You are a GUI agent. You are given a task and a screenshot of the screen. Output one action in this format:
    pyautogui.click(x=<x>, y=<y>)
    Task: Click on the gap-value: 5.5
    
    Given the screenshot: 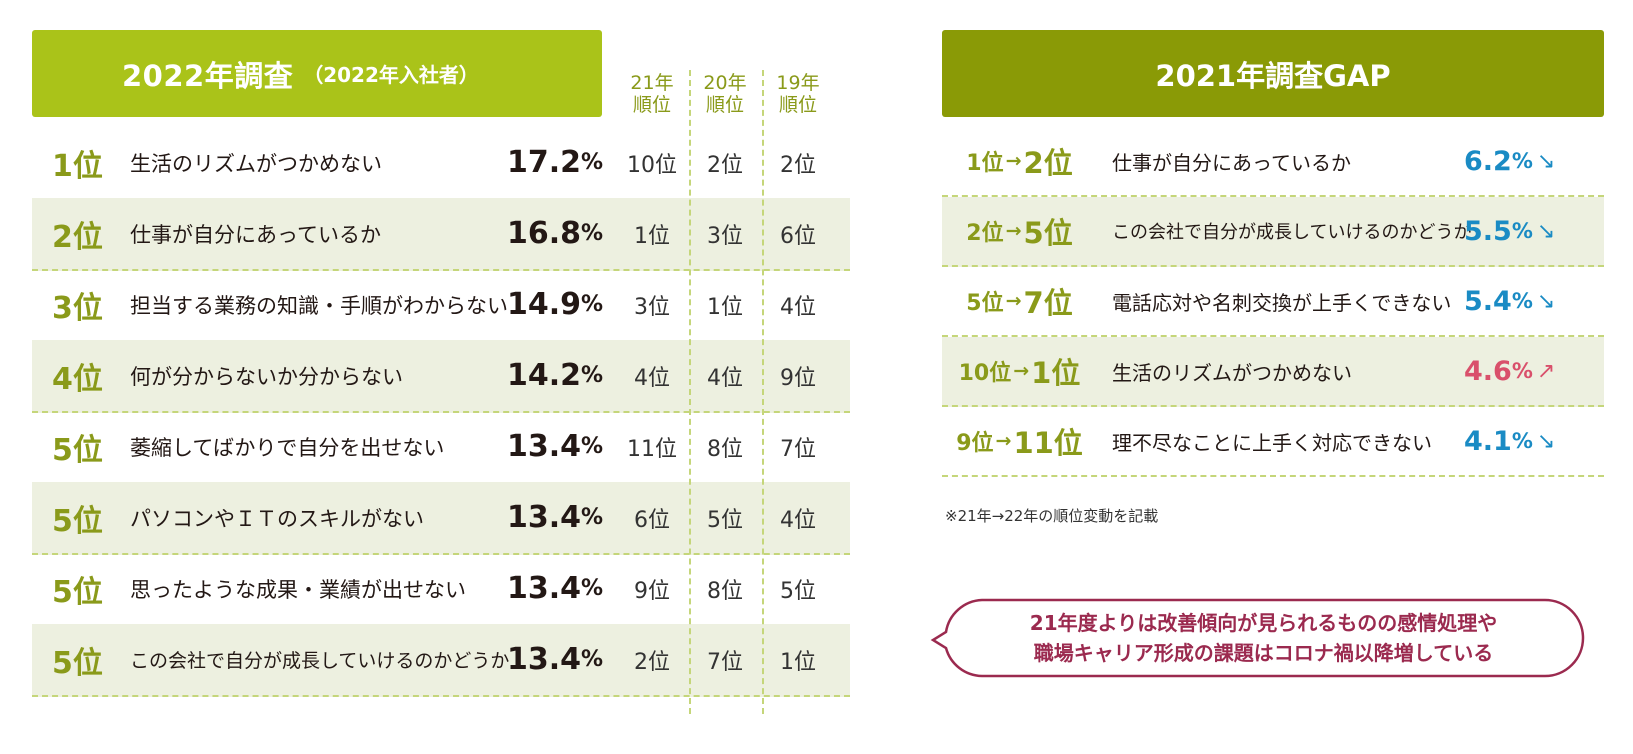 What is the action you would take?
    pyautogui.click(x=1488, y=231)
    